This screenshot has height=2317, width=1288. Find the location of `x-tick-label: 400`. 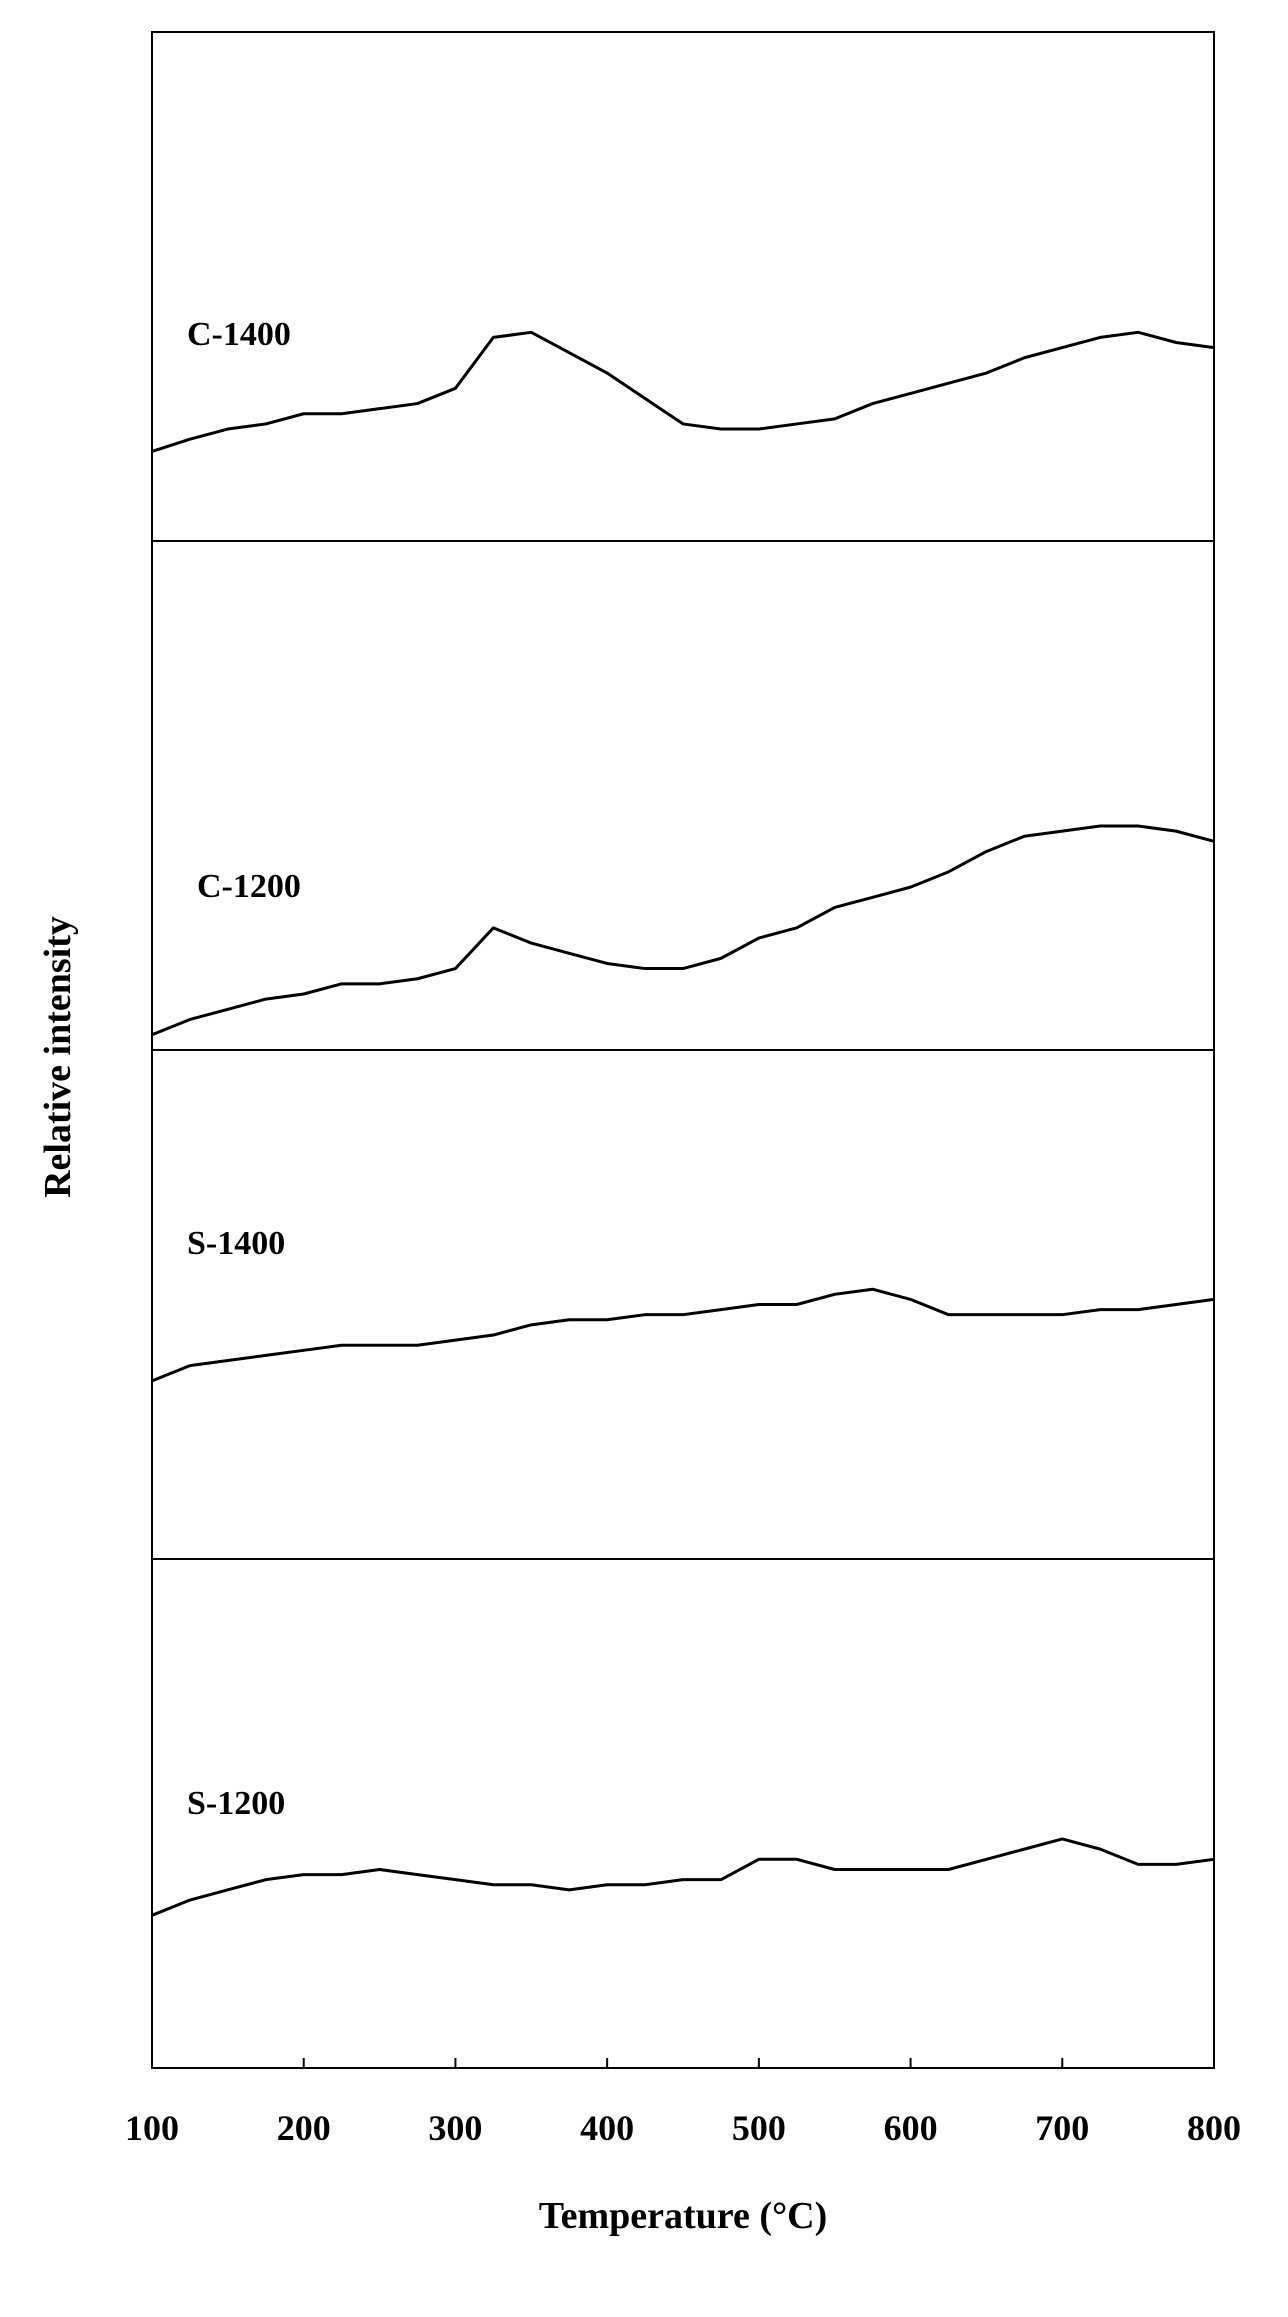

x-tick-label: 400 is located at coordinates (607, 2128).